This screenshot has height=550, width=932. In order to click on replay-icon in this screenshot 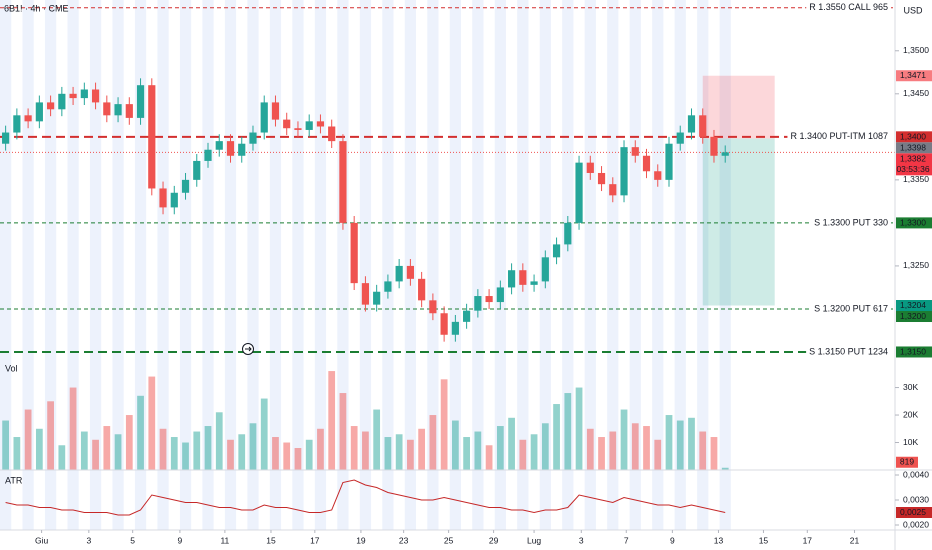, I will do `click(248, 349)`.